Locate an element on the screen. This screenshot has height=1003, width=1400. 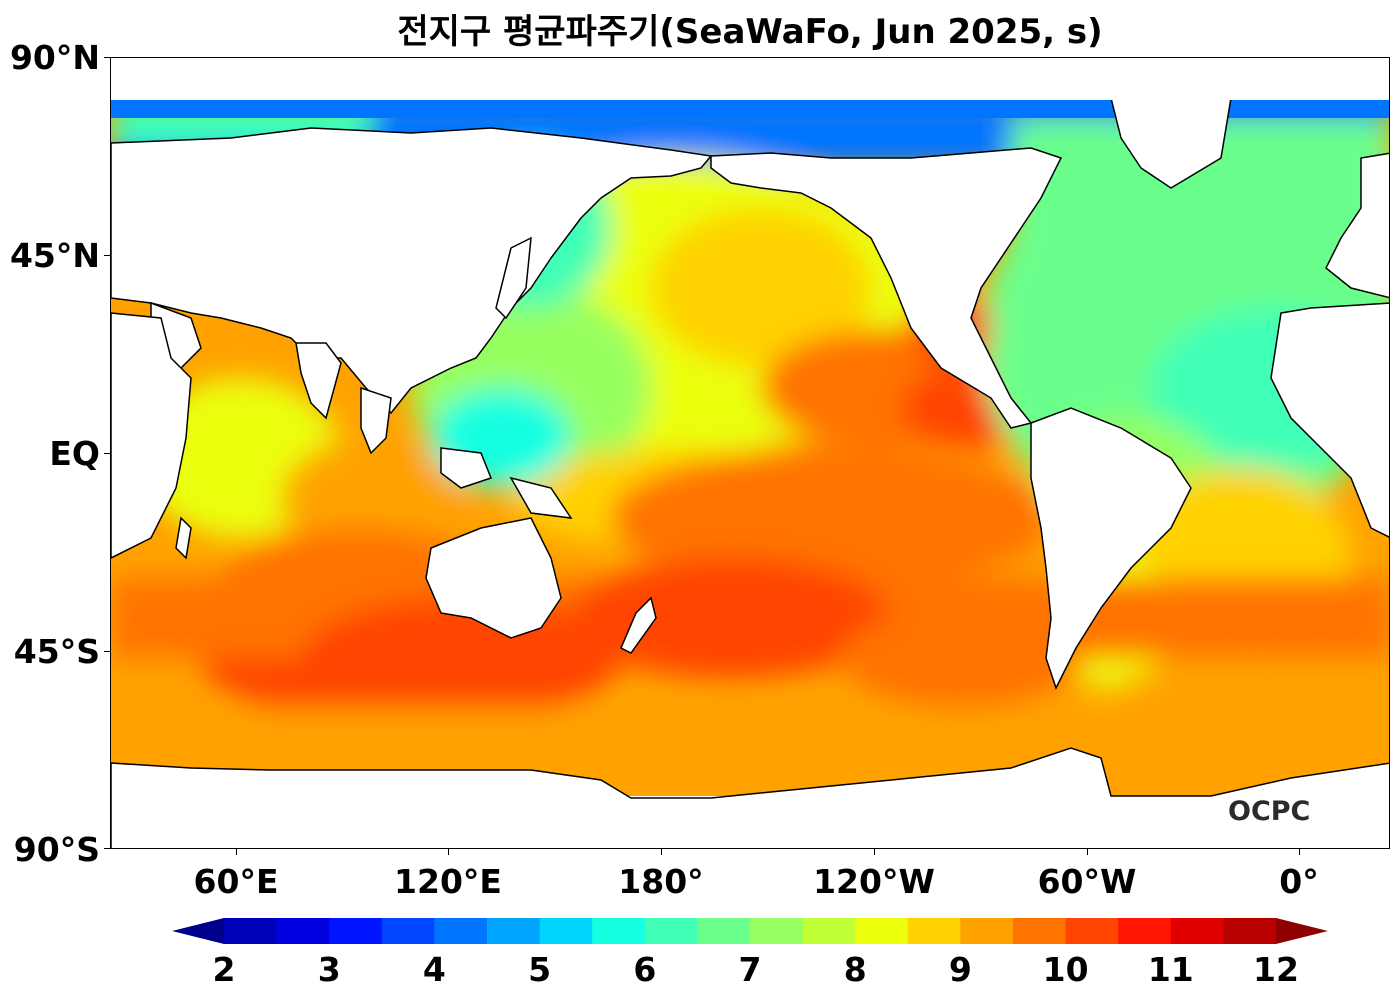
colorbar is located at coordinates (750, 931).